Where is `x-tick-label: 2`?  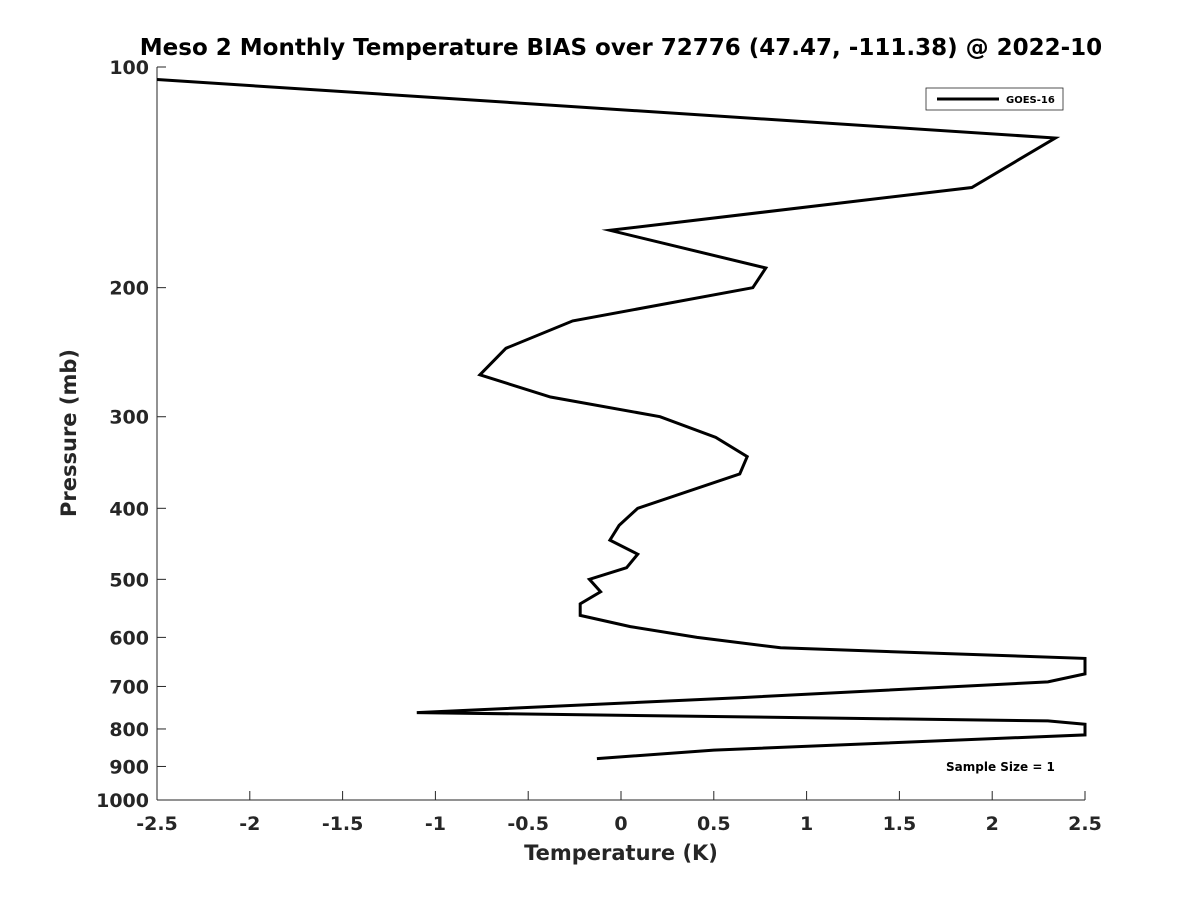 x-tick-label: 2 is located at coordinates (992, 824).